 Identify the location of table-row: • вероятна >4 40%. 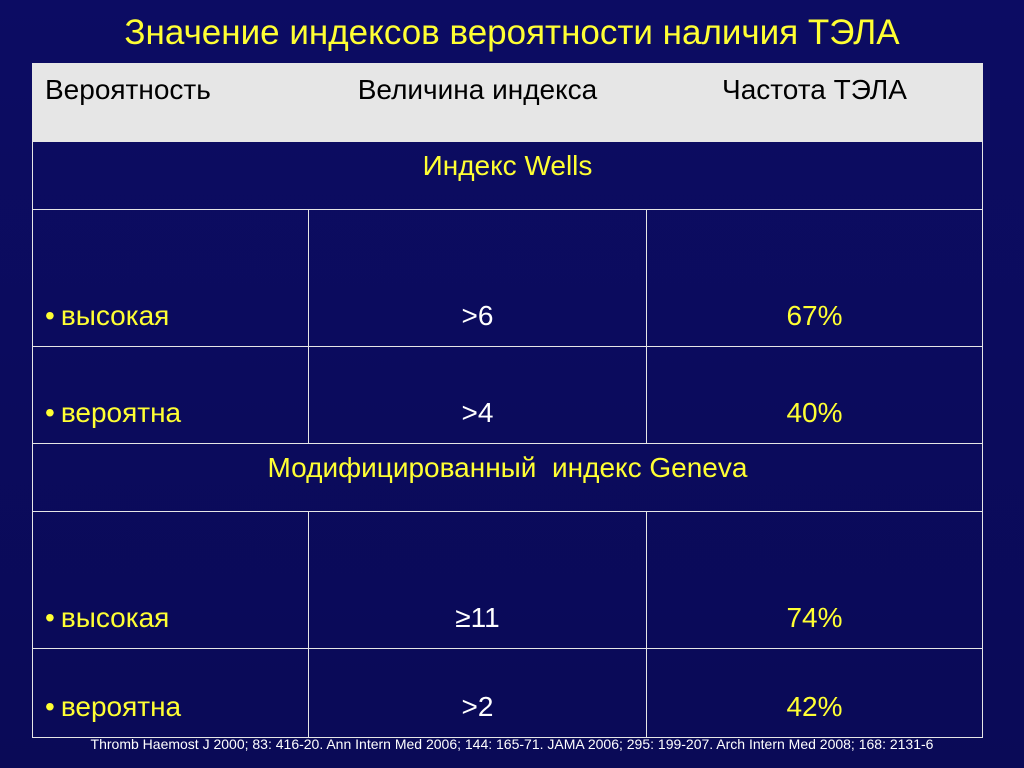
(507, 395).